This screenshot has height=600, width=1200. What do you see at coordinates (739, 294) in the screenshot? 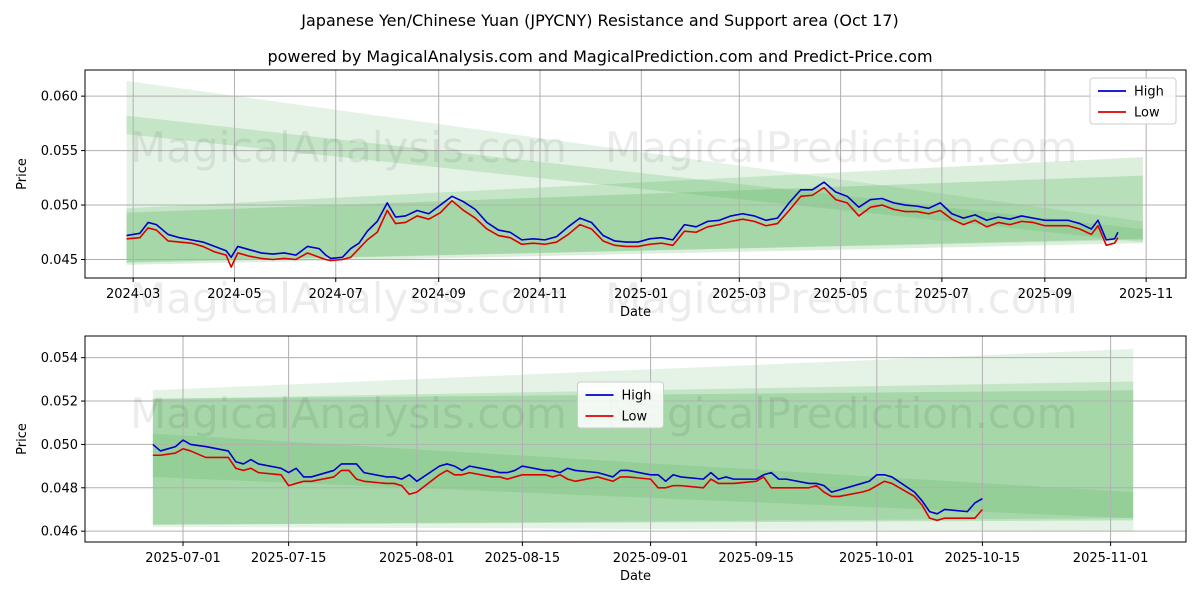
I see `panel0-x-tick-label-6: 2025-03` at bounding box center [739, 294].